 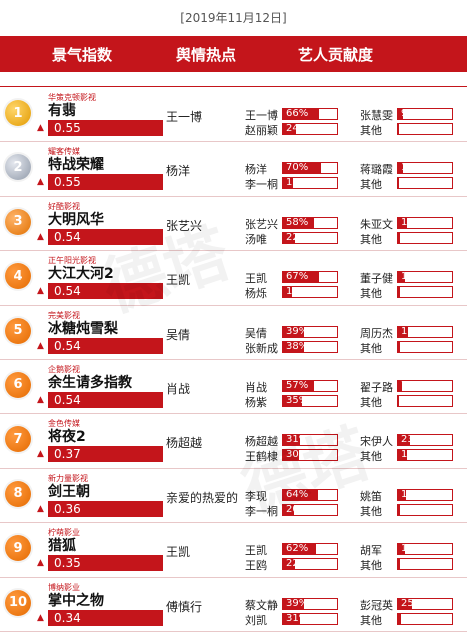 I want to click on hot-topic: 杨超越, so click(x=184, y=443).